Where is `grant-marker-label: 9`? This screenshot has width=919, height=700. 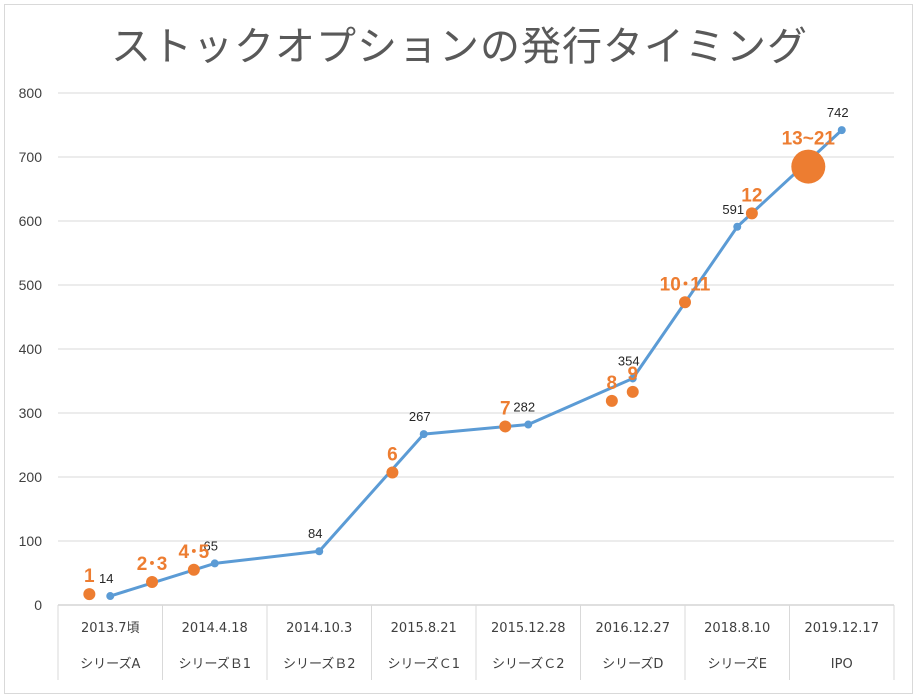
grant-marker-label: 9 is located at coordinates (632, 374).